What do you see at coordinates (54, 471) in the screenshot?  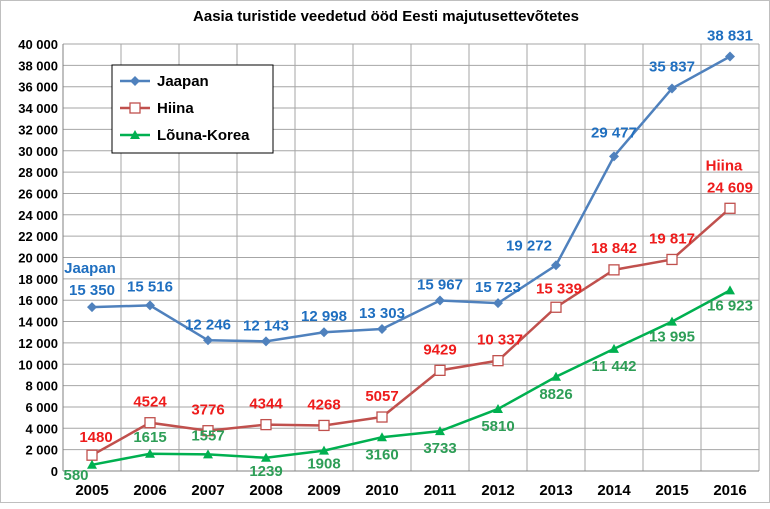 I see `y-tick-label: 0` at bounding box center [54, 471].